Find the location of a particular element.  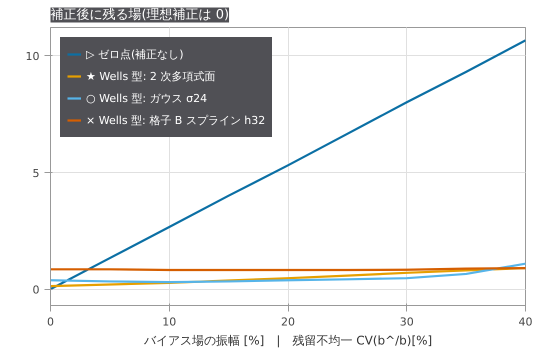

y-tick-label: 5 is located at coordinates (36, 173).